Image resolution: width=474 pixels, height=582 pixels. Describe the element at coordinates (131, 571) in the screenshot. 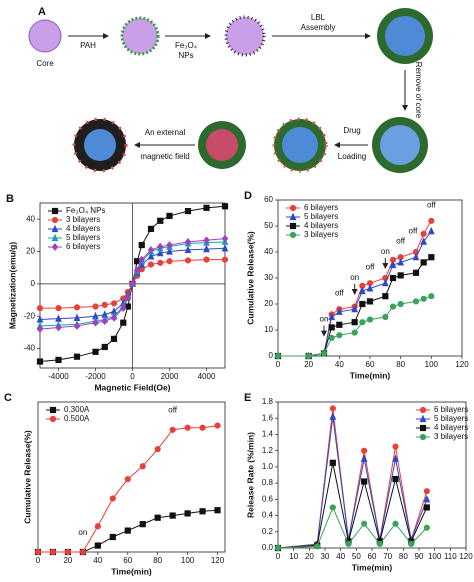

I see `x-axis-title: Time(min)` at that location.